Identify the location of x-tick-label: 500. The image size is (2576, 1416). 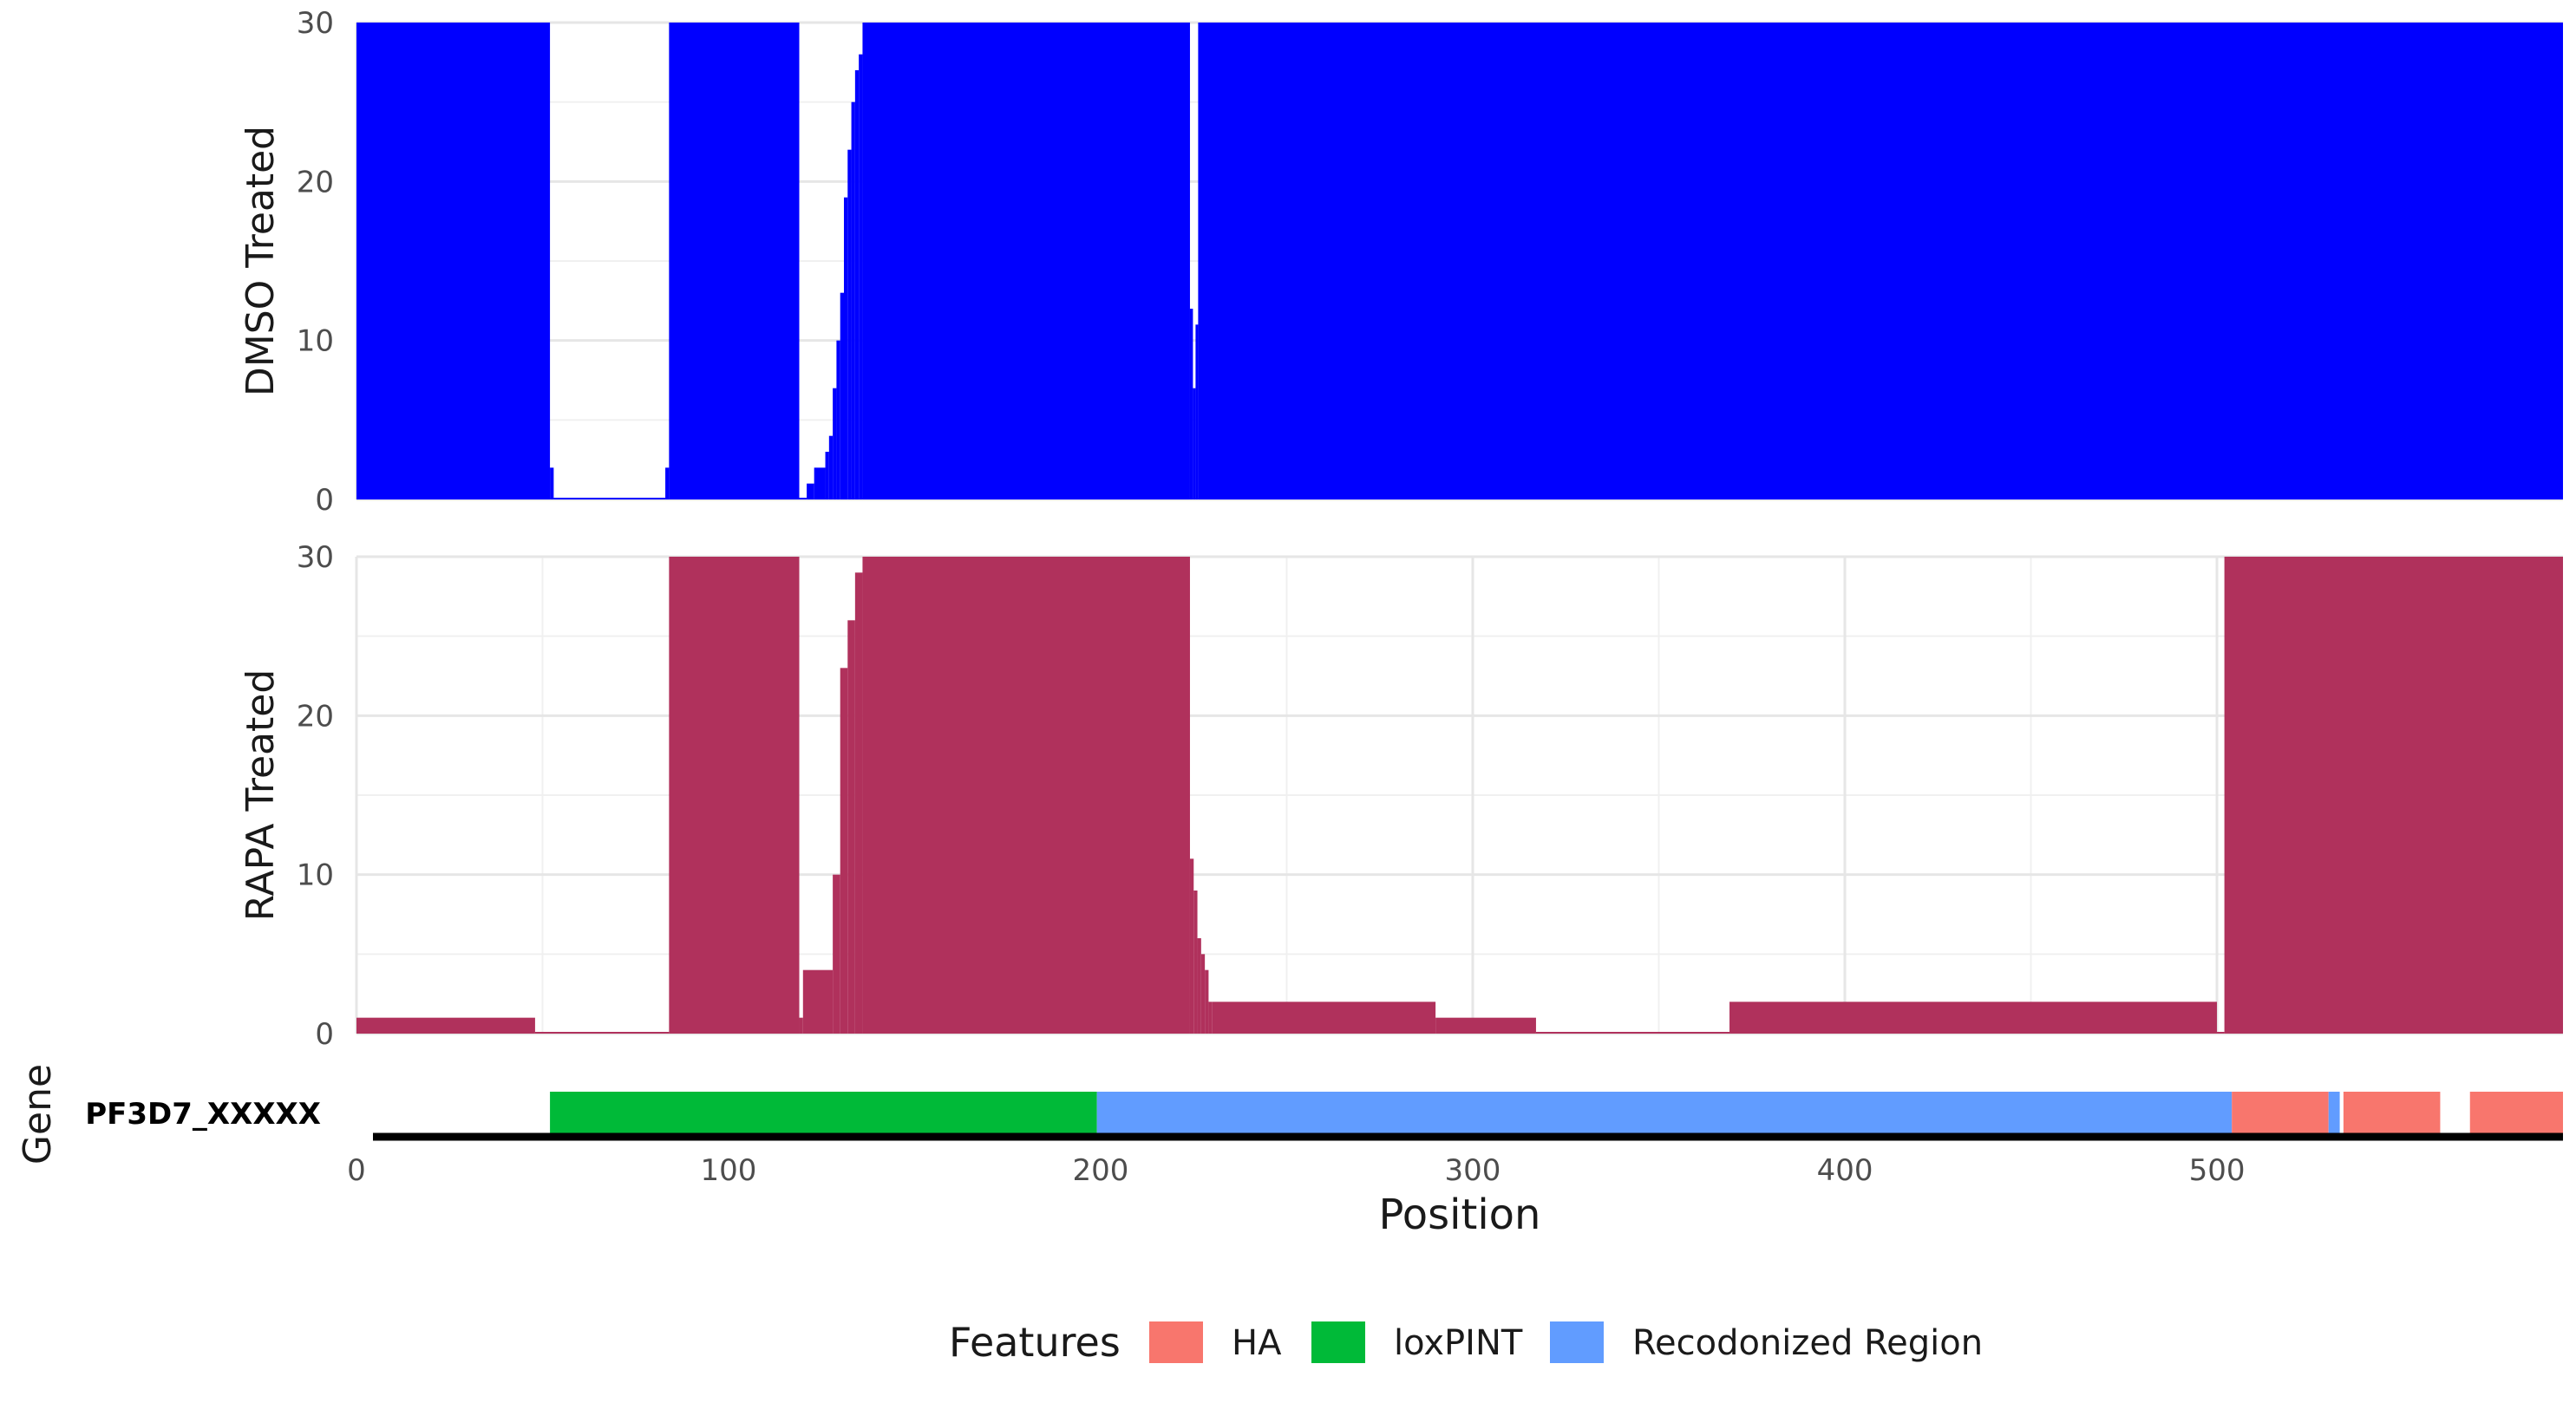
(2217, 1170).